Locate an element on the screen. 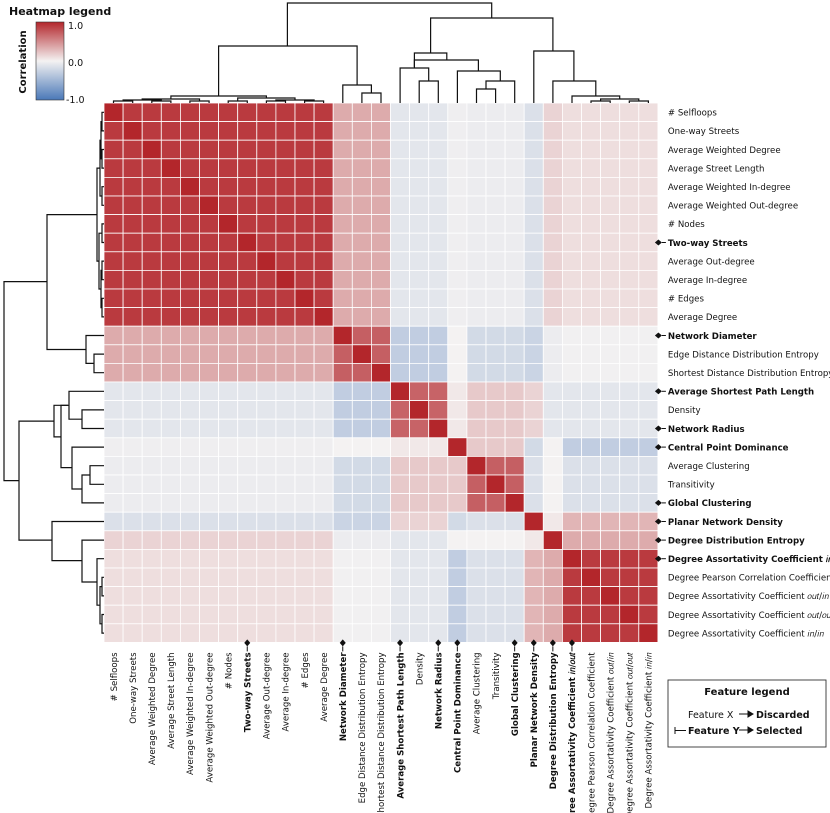  column-label: Average In-degree is located at coordinates (287, 691).